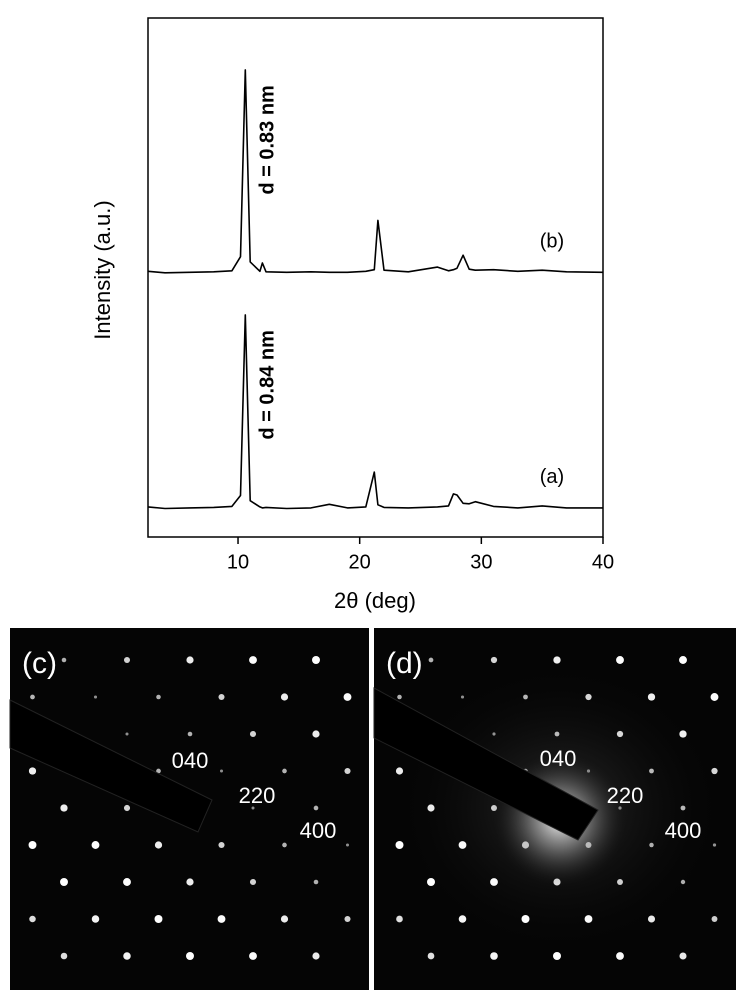 This screenshot has height=998, width=739. What do you see at coordinates (603, 562) in the screenshot?
I see `x-tick-label: 40` at bounding box center [603, 562].